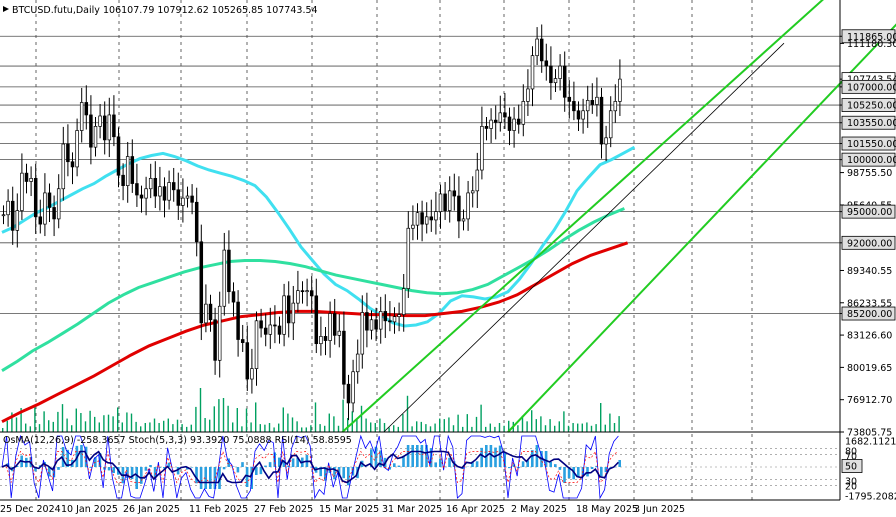 The width and height of the screenshot is (896, 517). Describe the element at coordinates (30, 509) in the screenshot. I see `date-tick-label: 25 Dec 2024` at that location.